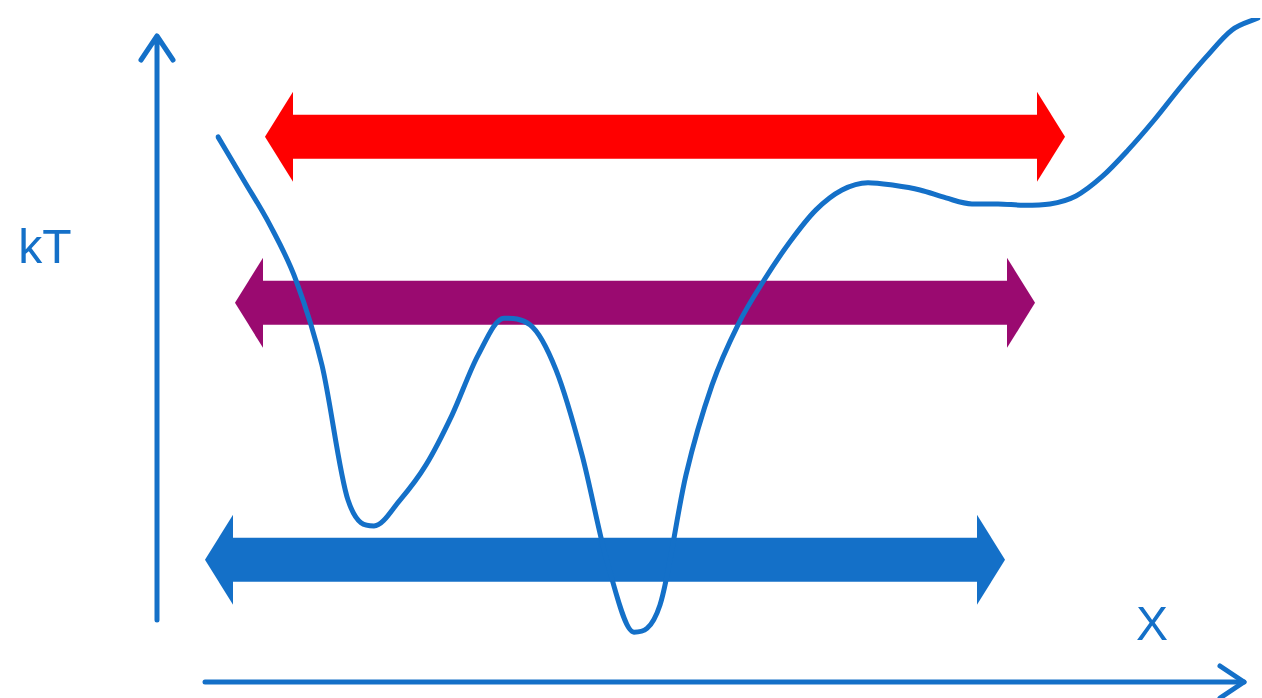 The image size is (1262, 698). Describe the element at coordinates (45, 247) in the screenshot. I see `y-axis-title: kT` at that location.